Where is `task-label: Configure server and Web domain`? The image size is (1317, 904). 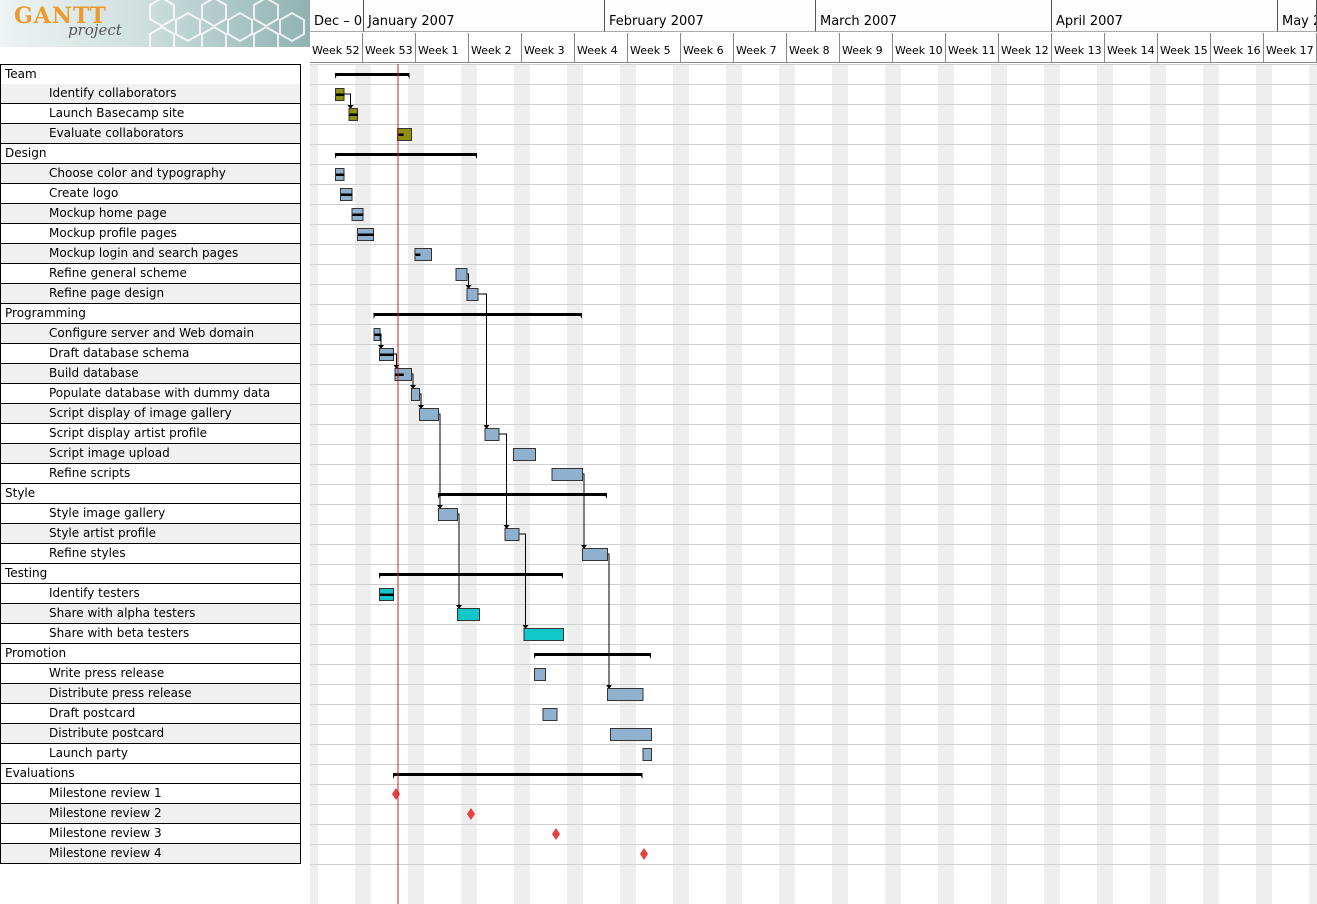 task-label: Configure server and Web domain is located at coordinates (152, 333).